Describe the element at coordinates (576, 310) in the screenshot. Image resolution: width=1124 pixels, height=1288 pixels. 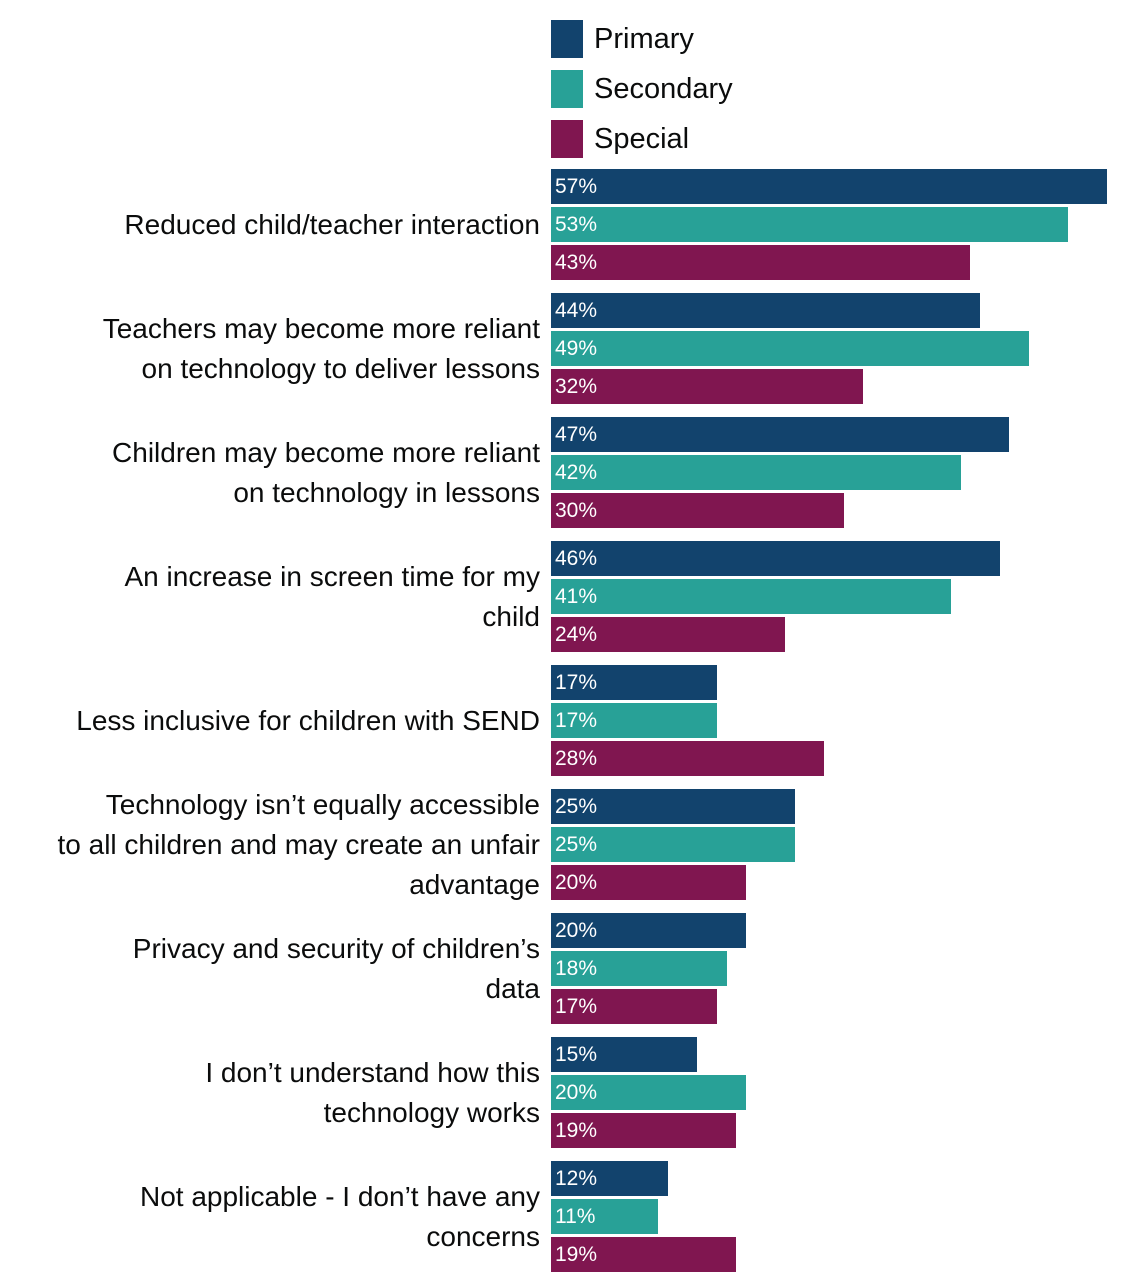
I see `bar-value-label: 44%` at that location.